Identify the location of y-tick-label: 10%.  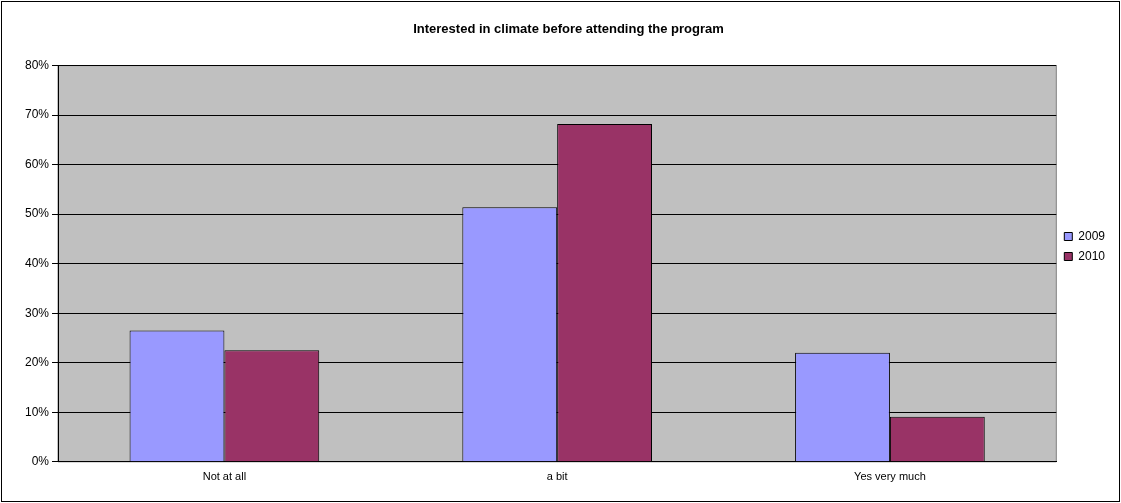
(37, 411).